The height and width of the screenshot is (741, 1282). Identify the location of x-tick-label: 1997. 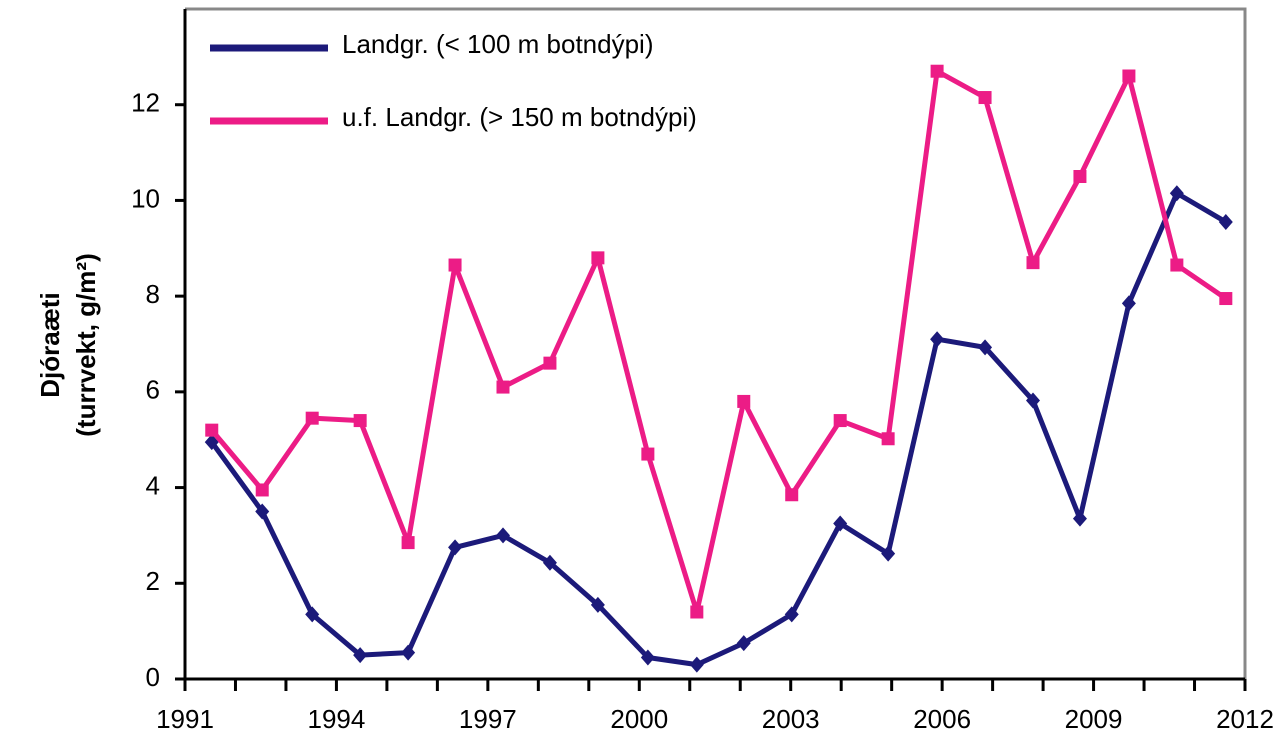
(488, 719).